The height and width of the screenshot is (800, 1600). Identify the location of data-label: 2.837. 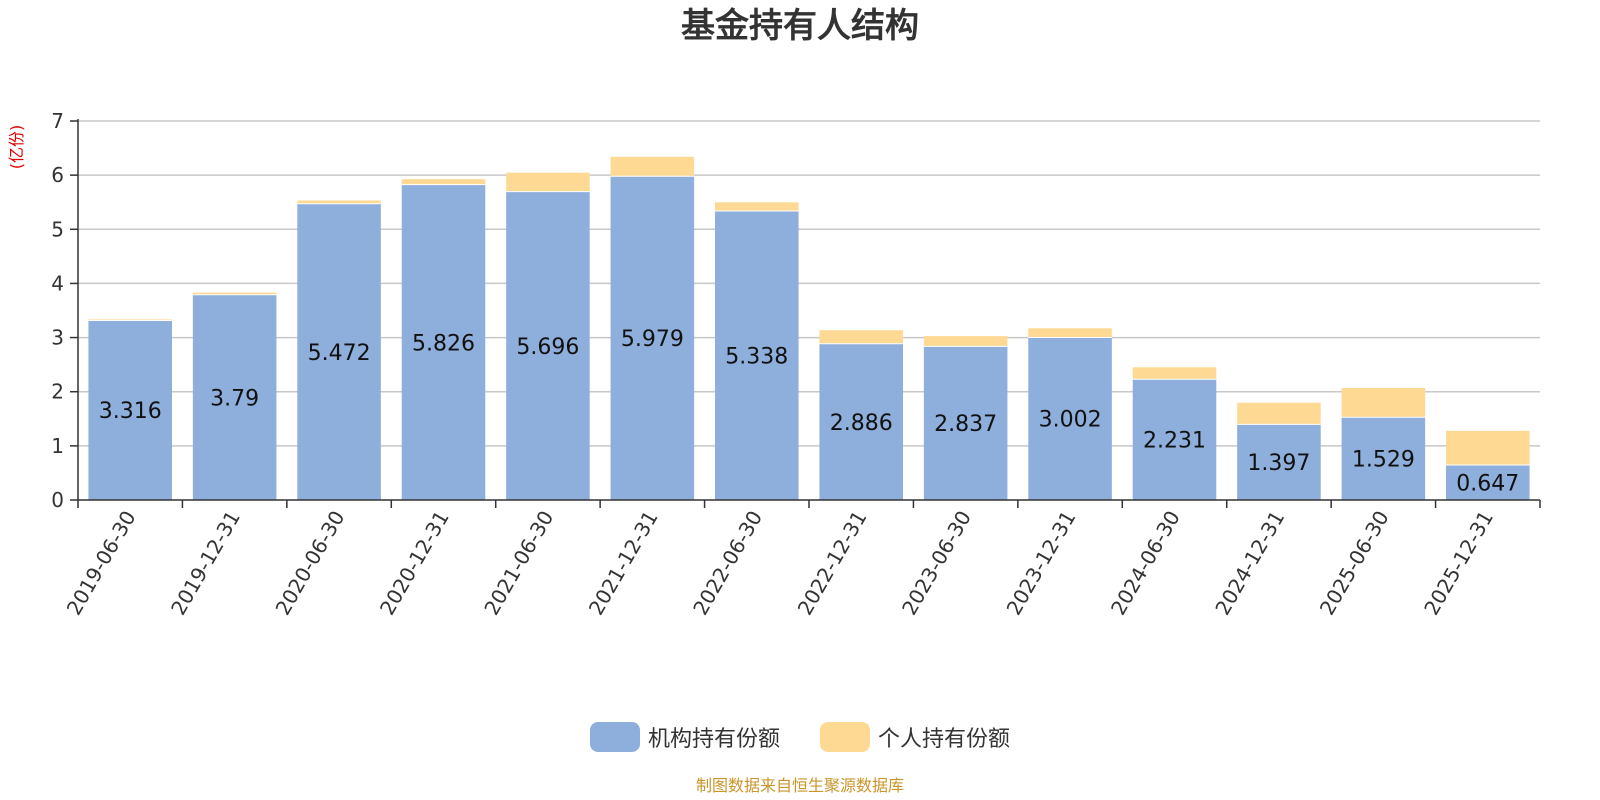
(965, 424).